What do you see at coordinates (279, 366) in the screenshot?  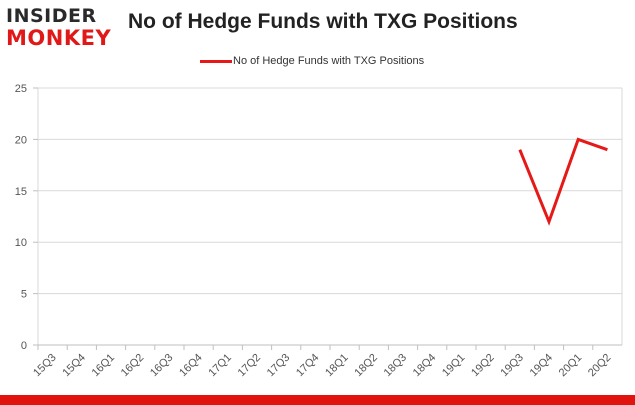 I see `x-tick-label: 17Q3` at bounding box center [279, 366].